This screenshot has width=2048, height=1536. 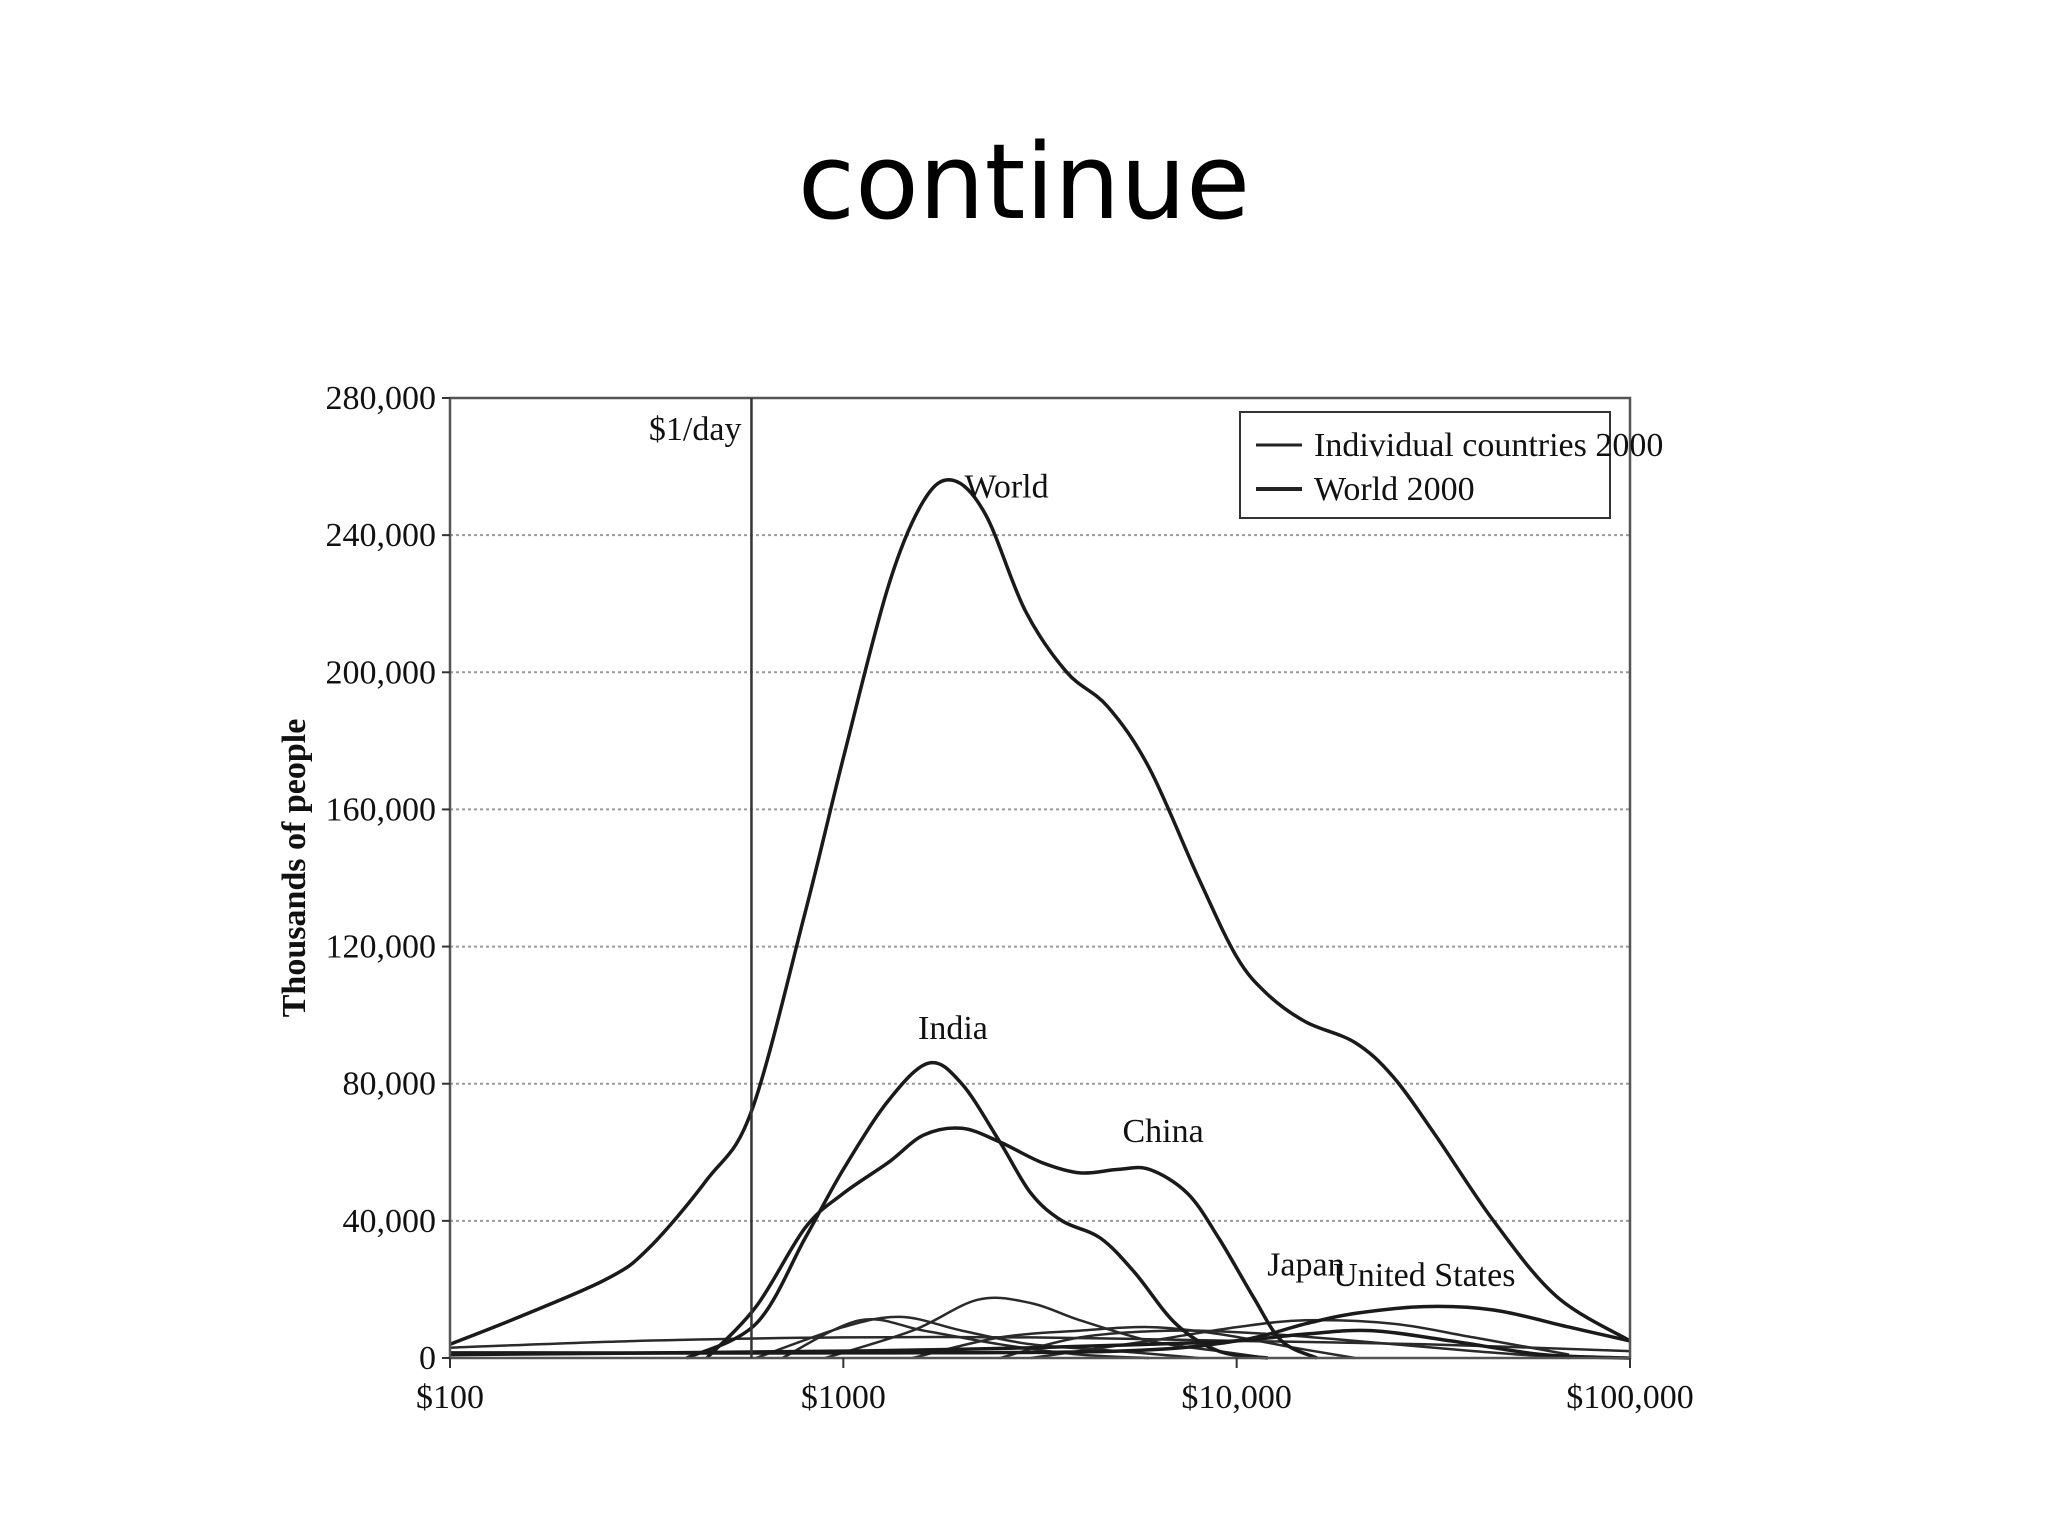 What do you see at coordinates (427, 1358) in the screenshot?
I see `y-tick-label: 0` at bounding box center [427, 1358].